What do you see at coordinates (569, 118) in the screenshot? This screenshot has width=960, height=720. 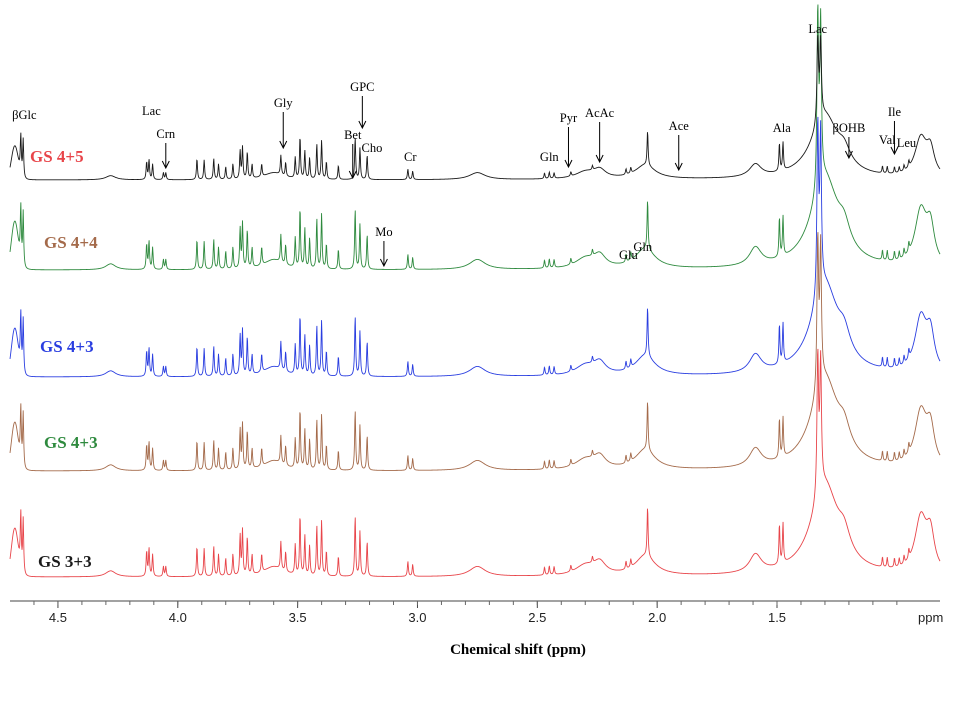 I see `peak-label: Pyr` at bounding box center [569, 118].